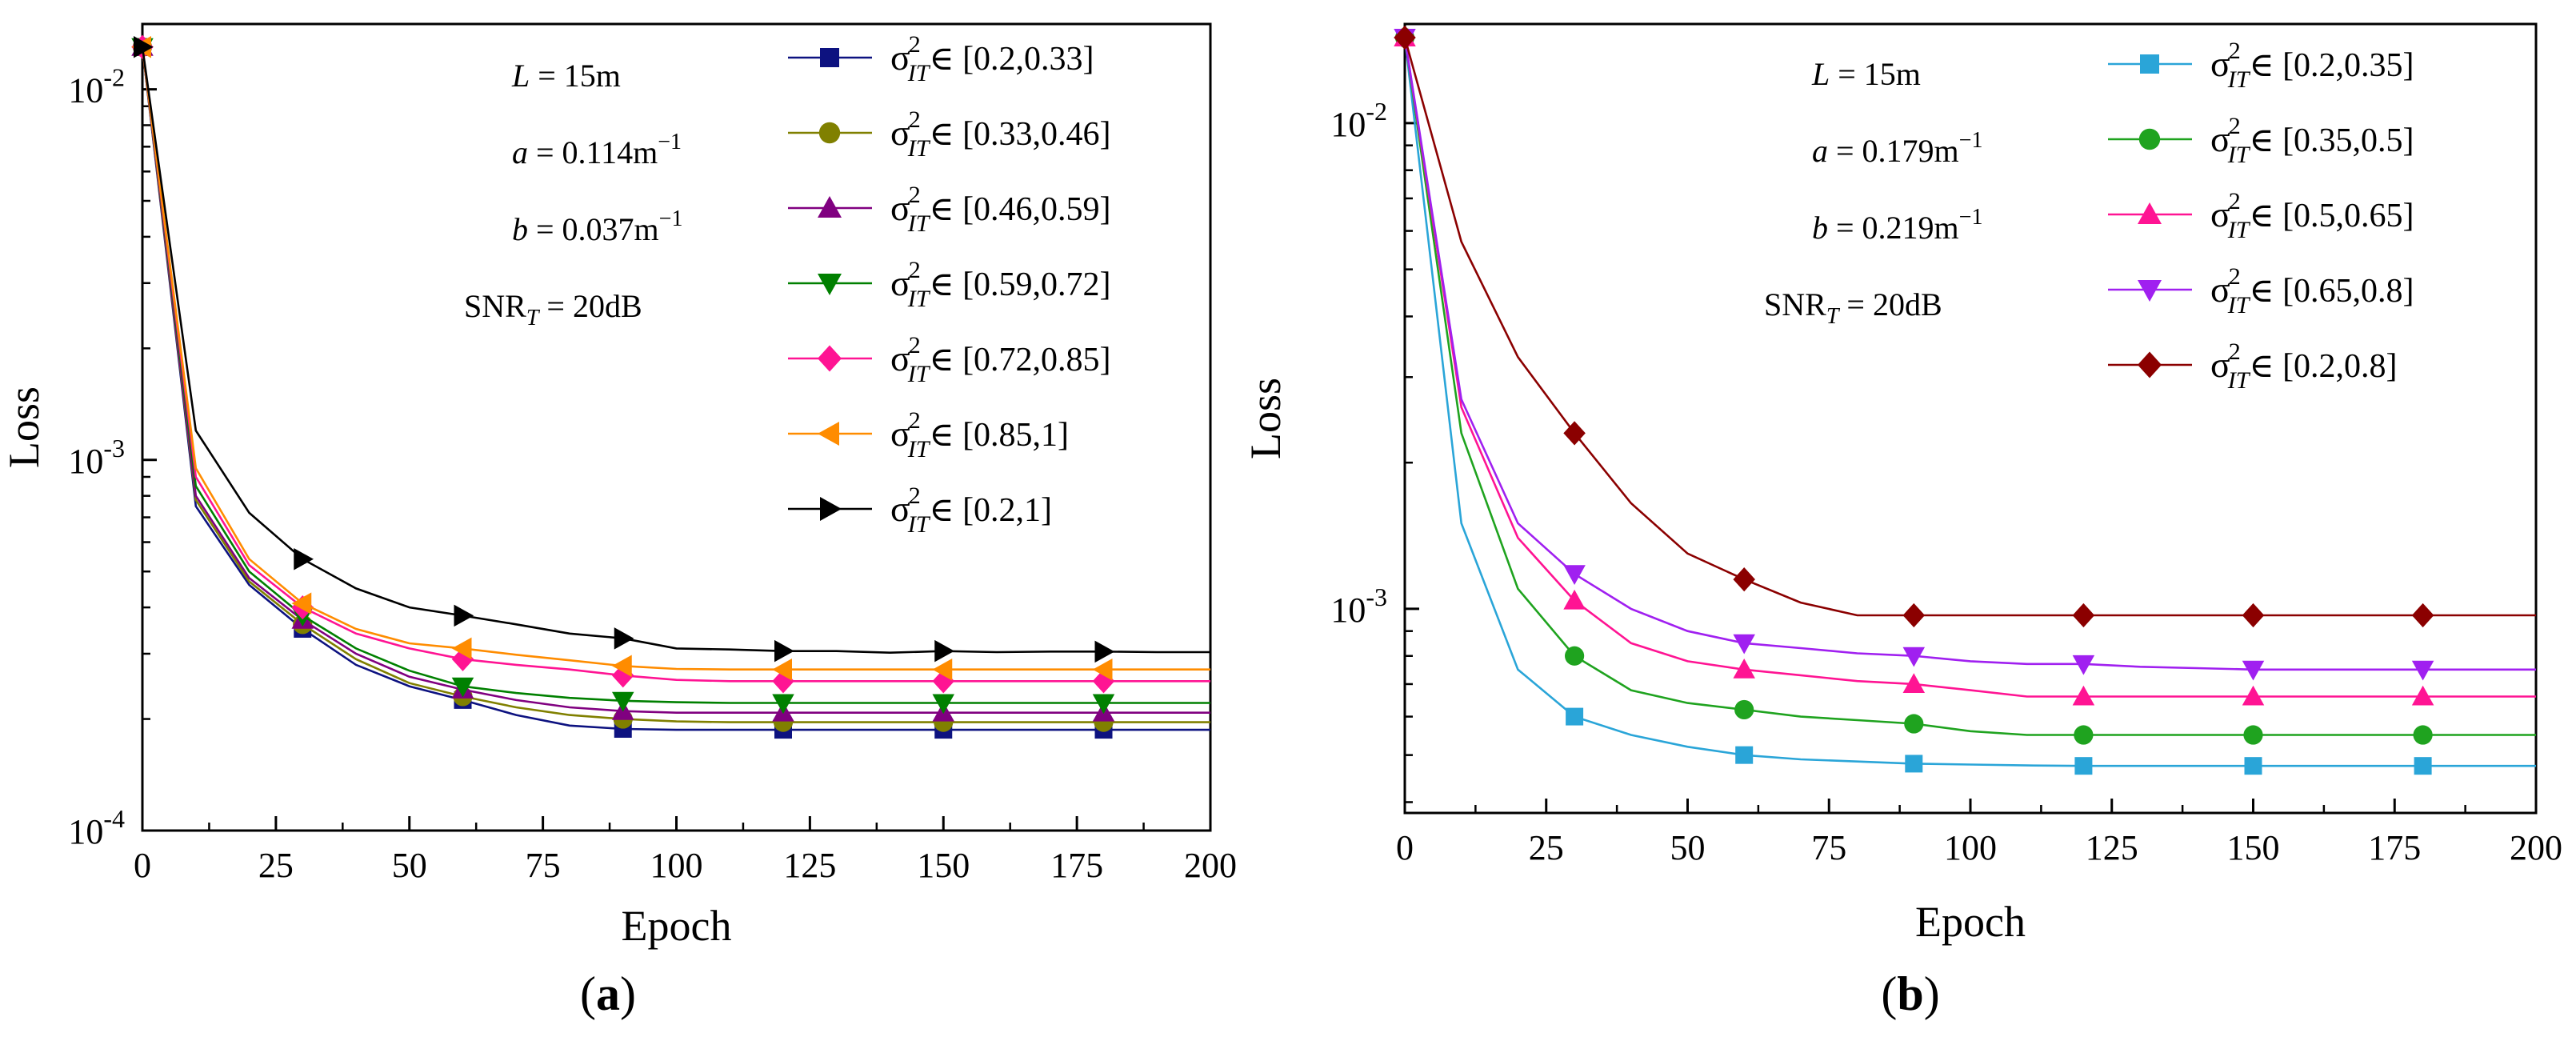 Image resolution: width=2576 pixels, height=1041 pixels. Describe the element at coordinates (2312, 65) in the screenshot. I see `legend-label: σ2 IT∈ [0.2,0.35]` at that location.